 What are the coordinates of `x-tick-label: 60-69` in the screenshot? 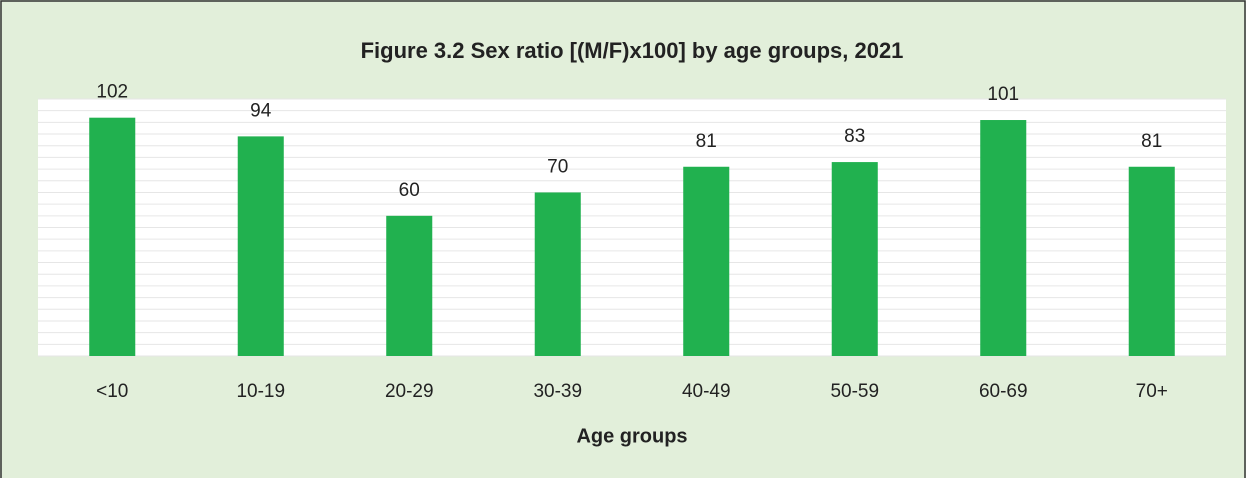 It's located at (1003, 391).